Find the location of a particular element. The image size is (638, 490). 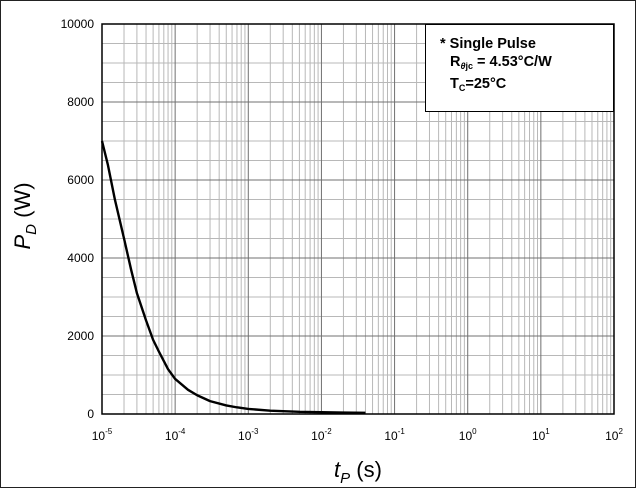

resistance-subscript: θjc is located at coordinates (466, 66).